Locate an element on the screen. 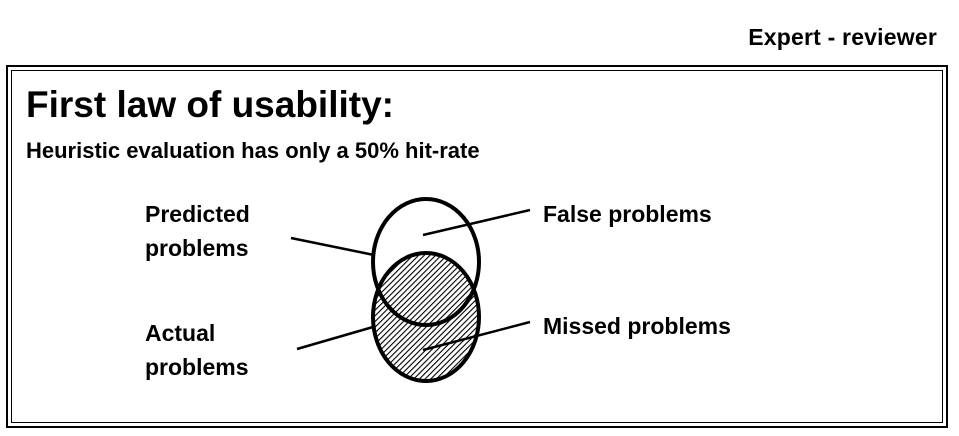  missed-problems-leader-line is located at coordinates (476, 336).